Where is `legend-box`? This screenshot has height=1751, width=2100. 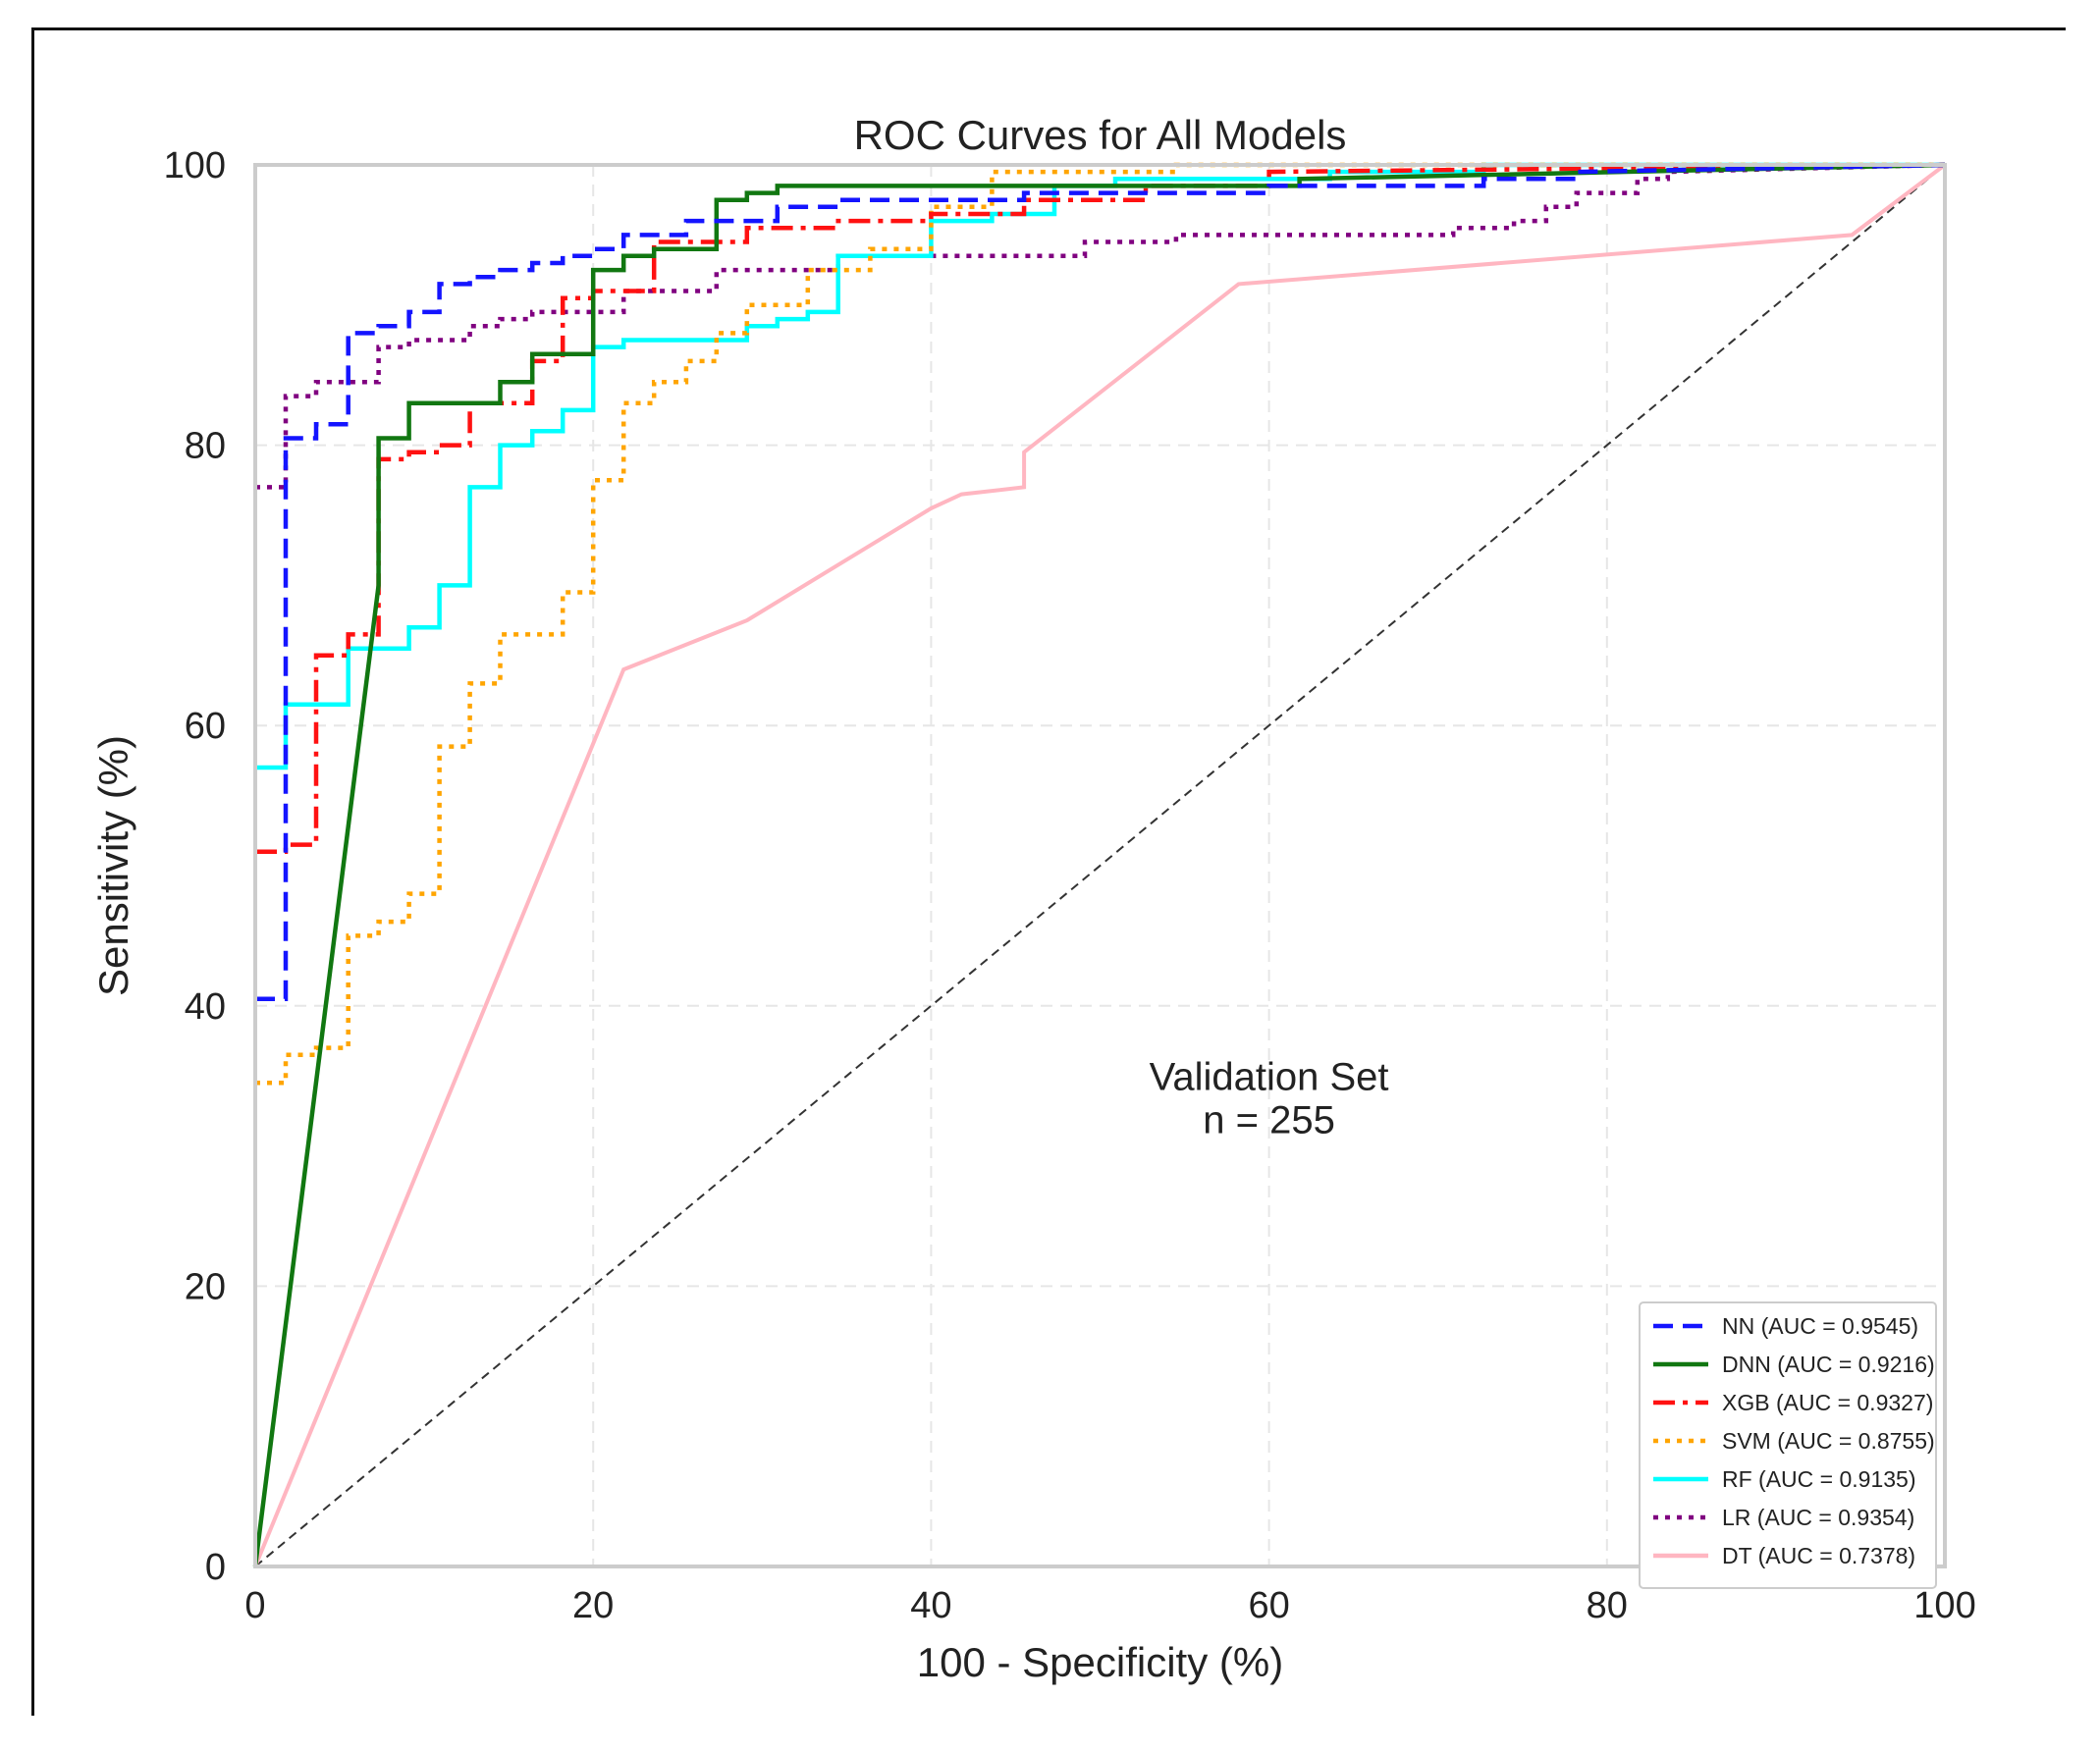
legend-box is located at coordinates (1788, 1445).